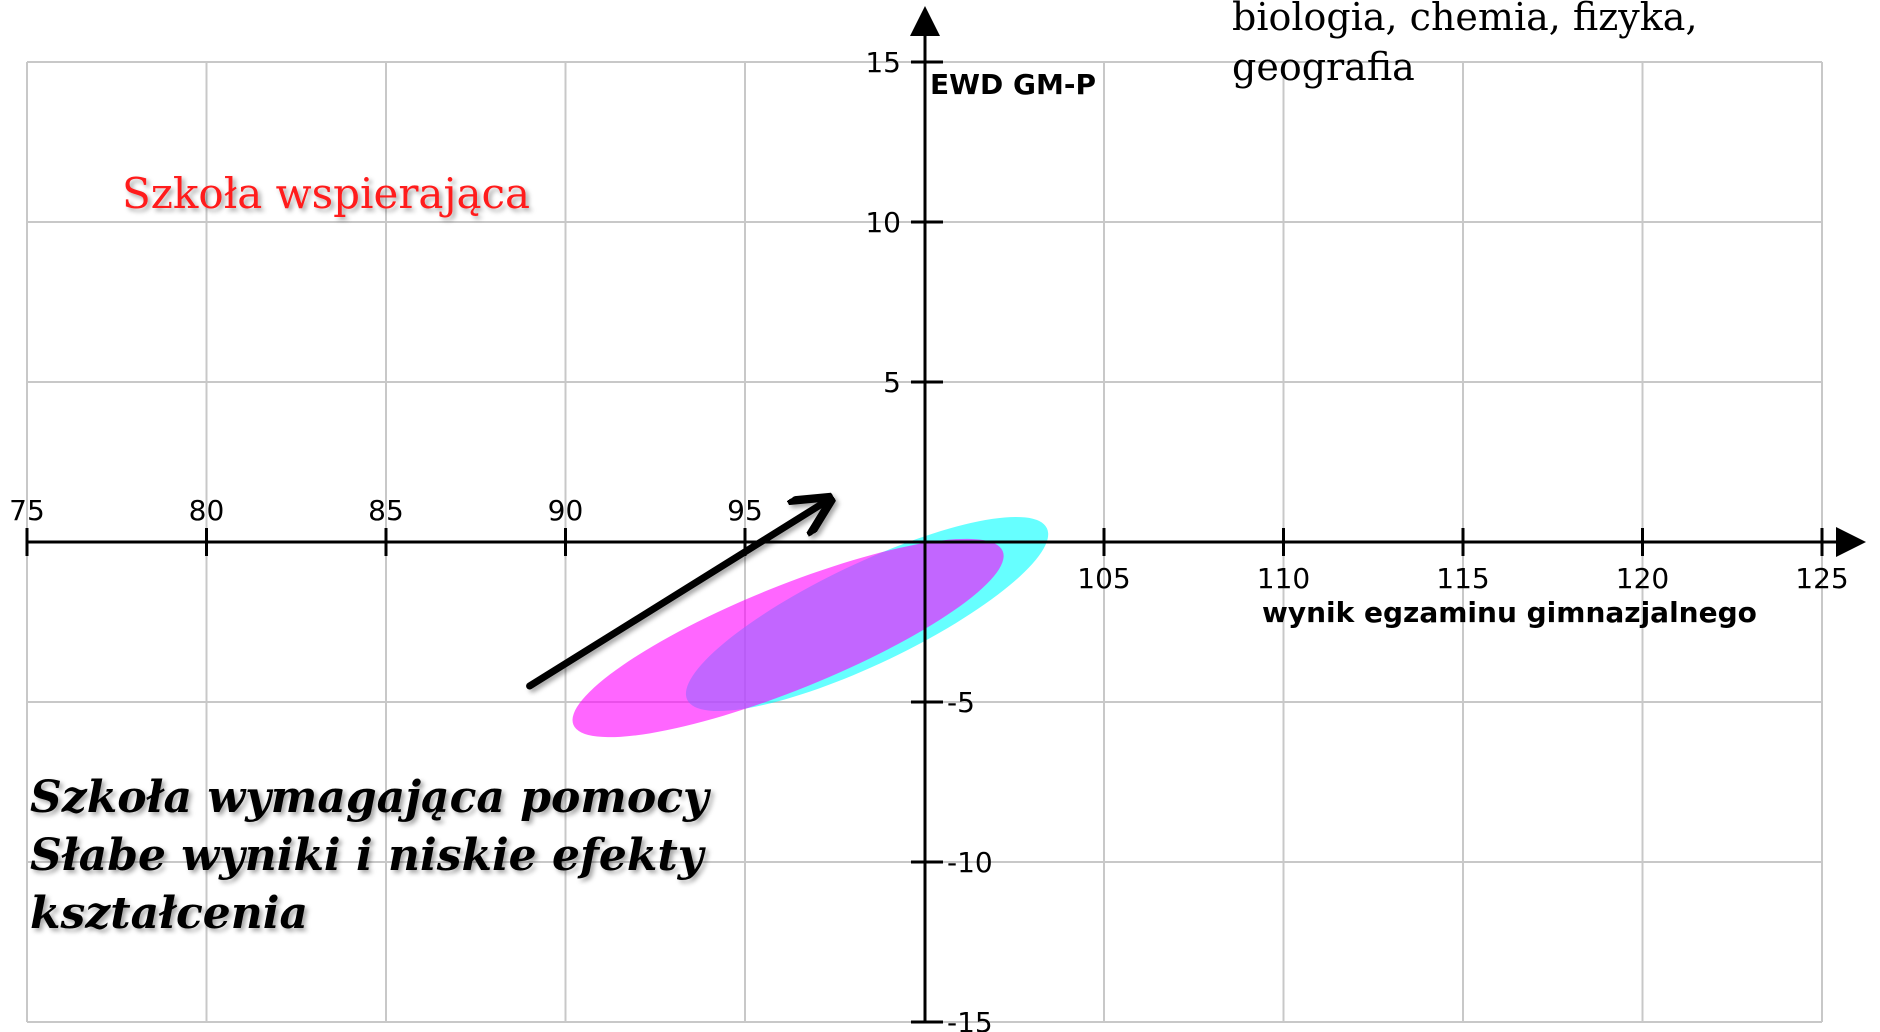 This screenshot has width=1880, height=1032. Describe the element at coordinates (1323, 67) in the screenshot. I see `subject-label-line-2: geografia` at that location.